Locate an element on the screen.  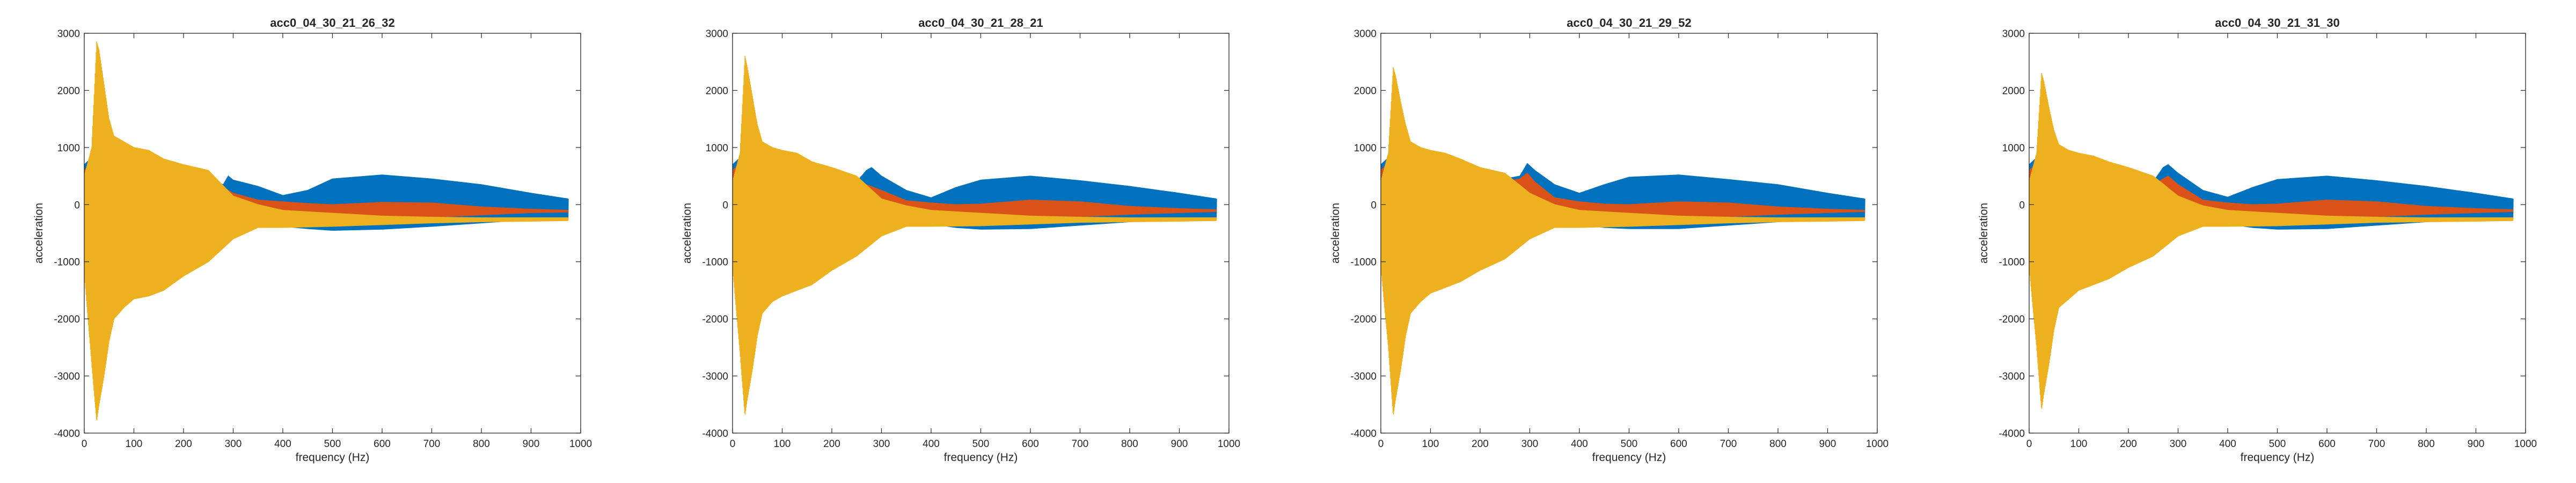
chart-title: acc0_04_30_21_28_21 is located at coordinates (980, 23).